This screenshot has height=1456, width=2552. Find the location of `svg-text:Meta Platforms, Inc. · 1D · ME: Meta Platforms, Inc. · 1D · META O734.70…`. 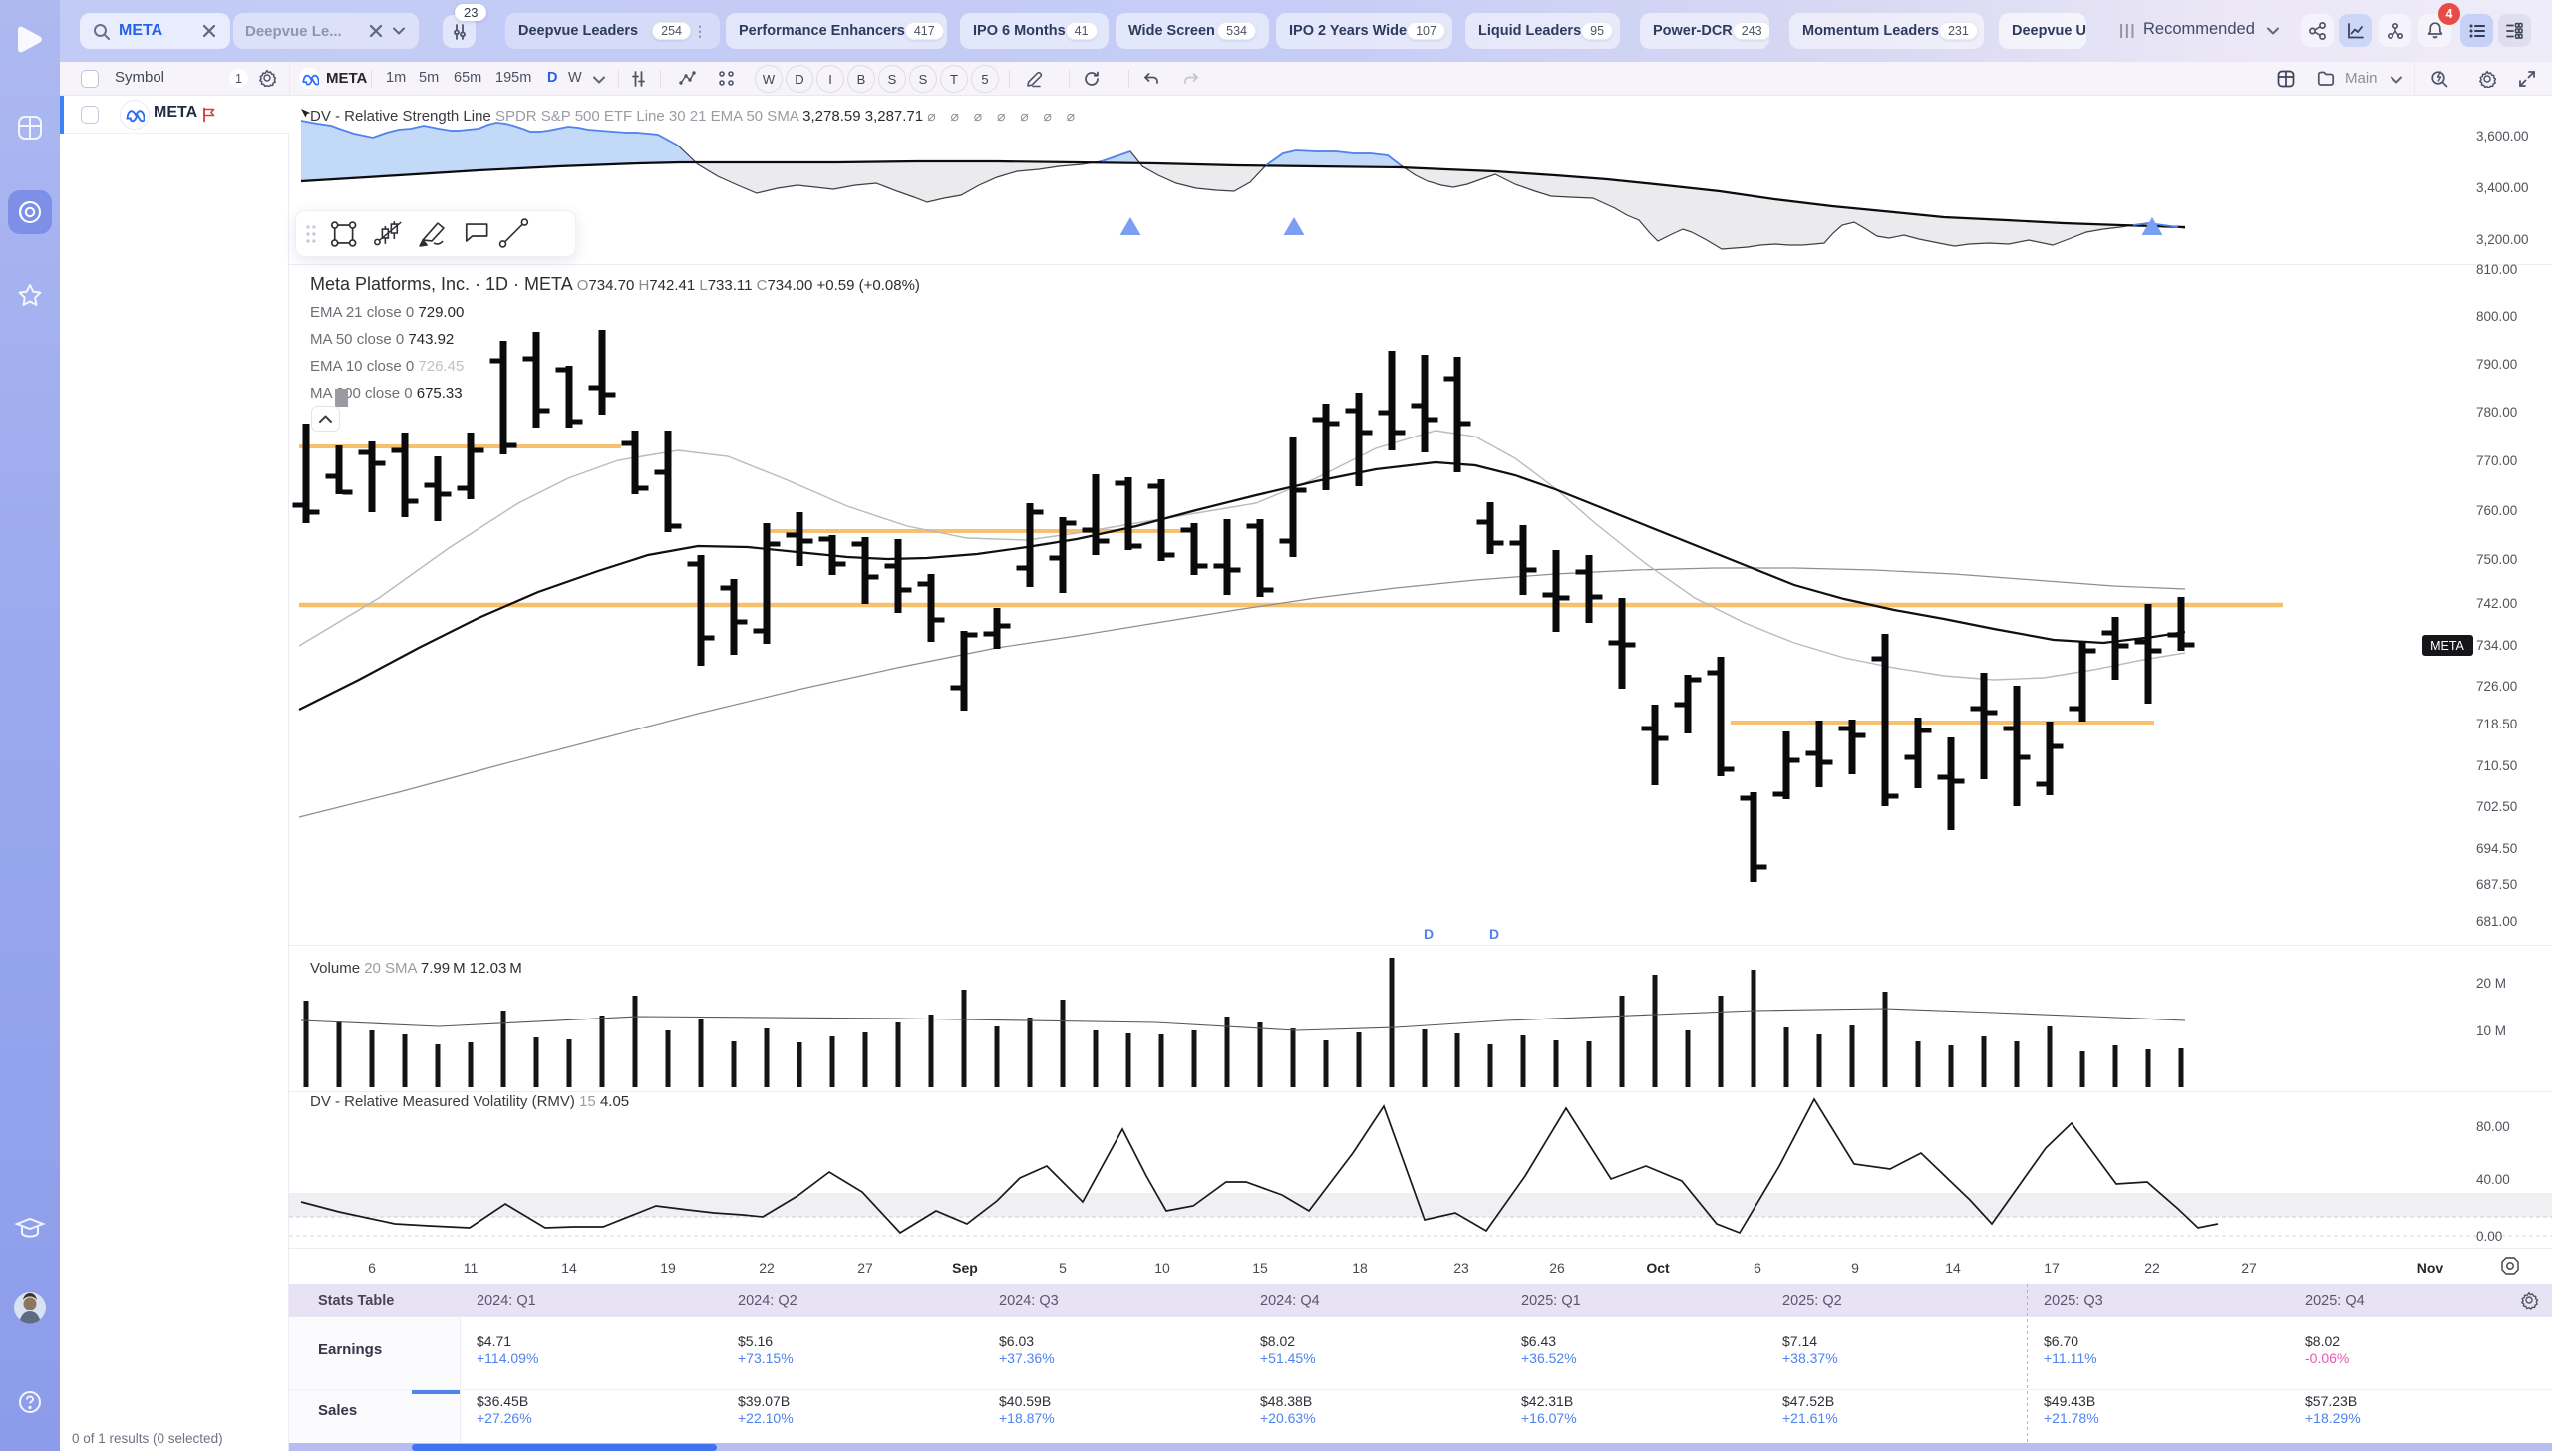

svg-text:Meta Platforms, Inc. · 1D · ME: Meta Platforms, Inc. · 1D · META O734.70… is located at coordinates (615, 284).